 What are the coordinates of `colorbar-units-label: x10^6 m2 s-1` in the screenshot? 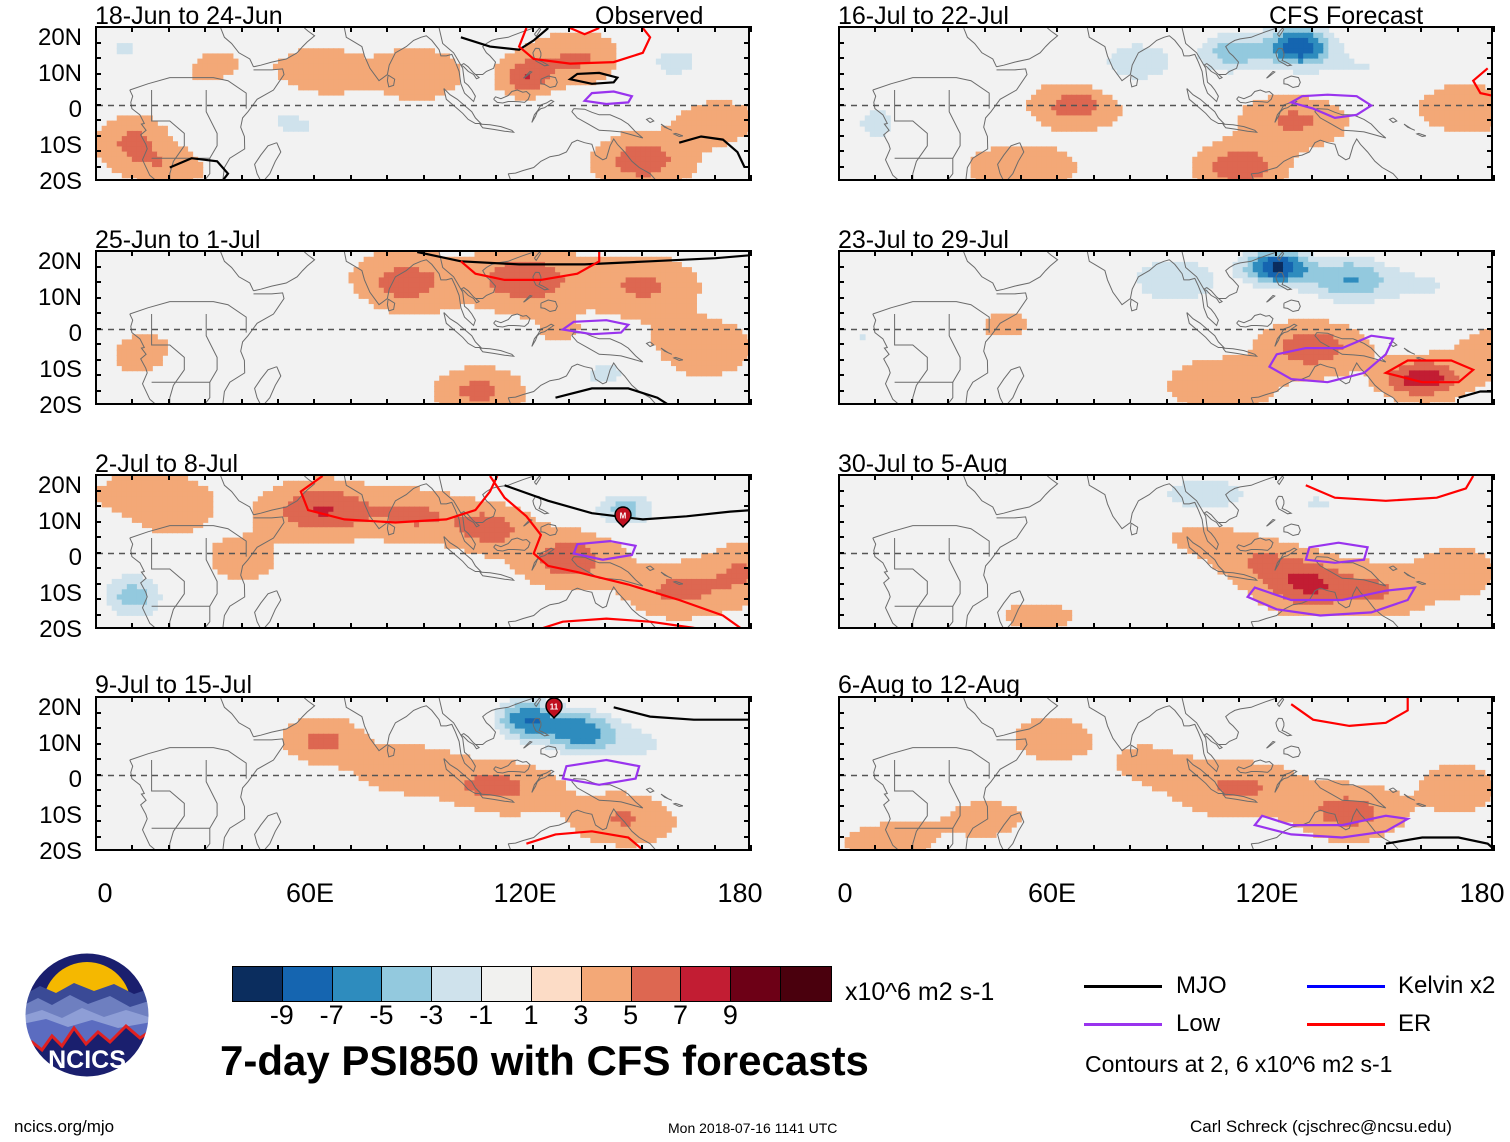 It's located at (920, 992).